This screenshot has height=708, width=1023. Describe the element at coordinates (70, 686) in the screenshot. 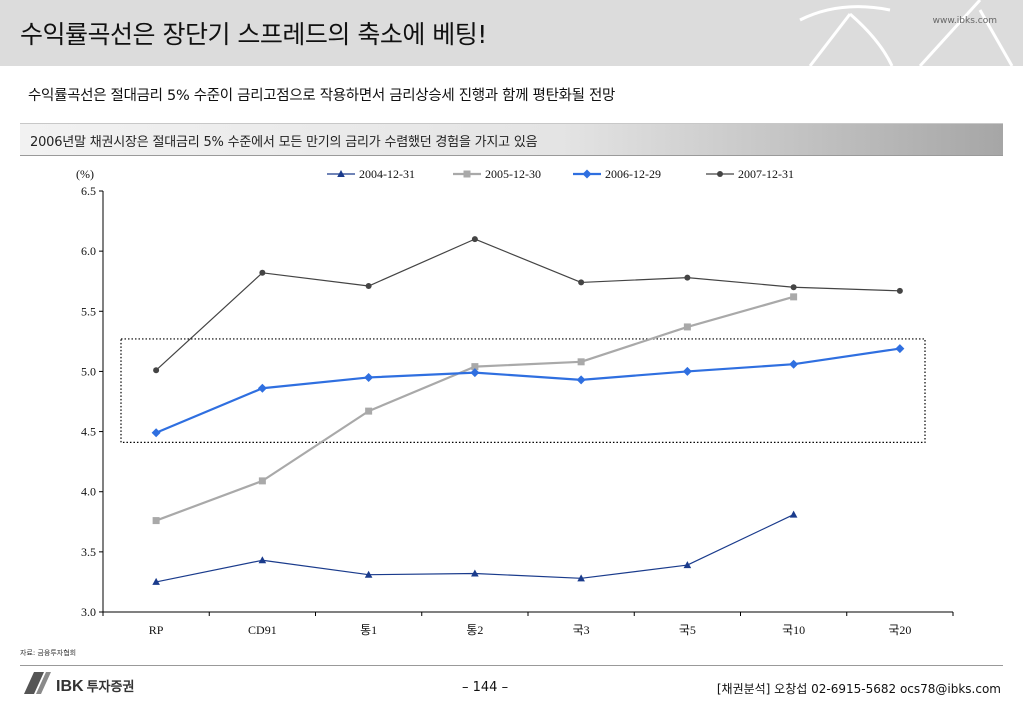

I see `logo-main: IBK` at that location.